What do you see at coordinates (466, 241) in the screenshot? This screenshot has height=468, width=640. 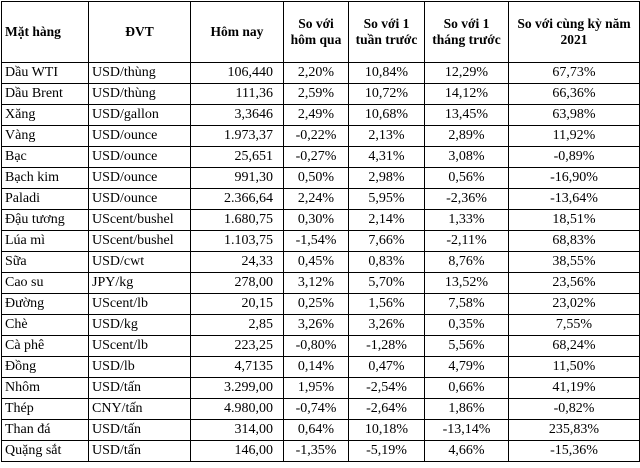 I see `table-cell: -2,11%` at bounding box center [466, 241].